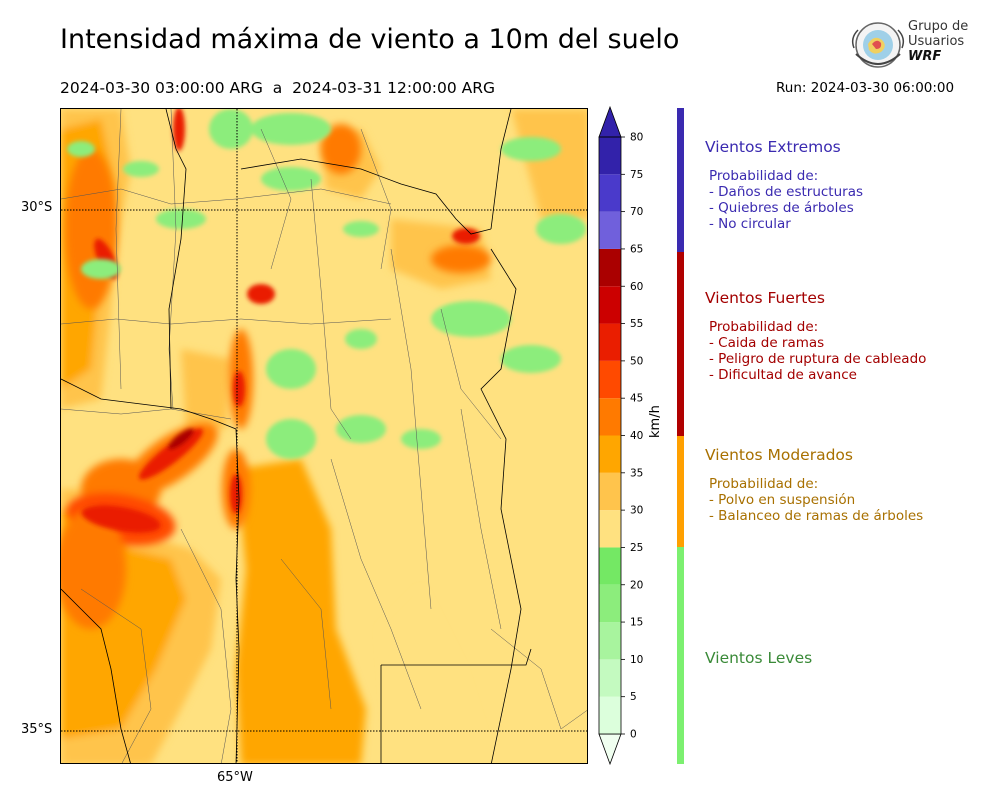 The width and height of the screenshot is (1000, 800). I want to click on logo-text: Grupo de Usuarios WRF, so click(938, 41).